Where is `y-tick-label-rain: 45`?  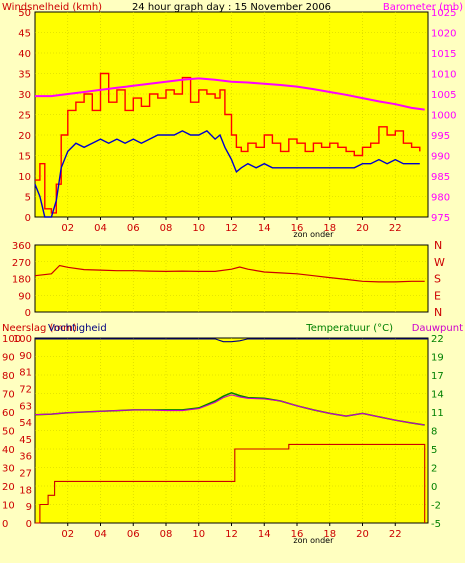
y-tick-label-rain: 45 is located at coordinates (25, 440).